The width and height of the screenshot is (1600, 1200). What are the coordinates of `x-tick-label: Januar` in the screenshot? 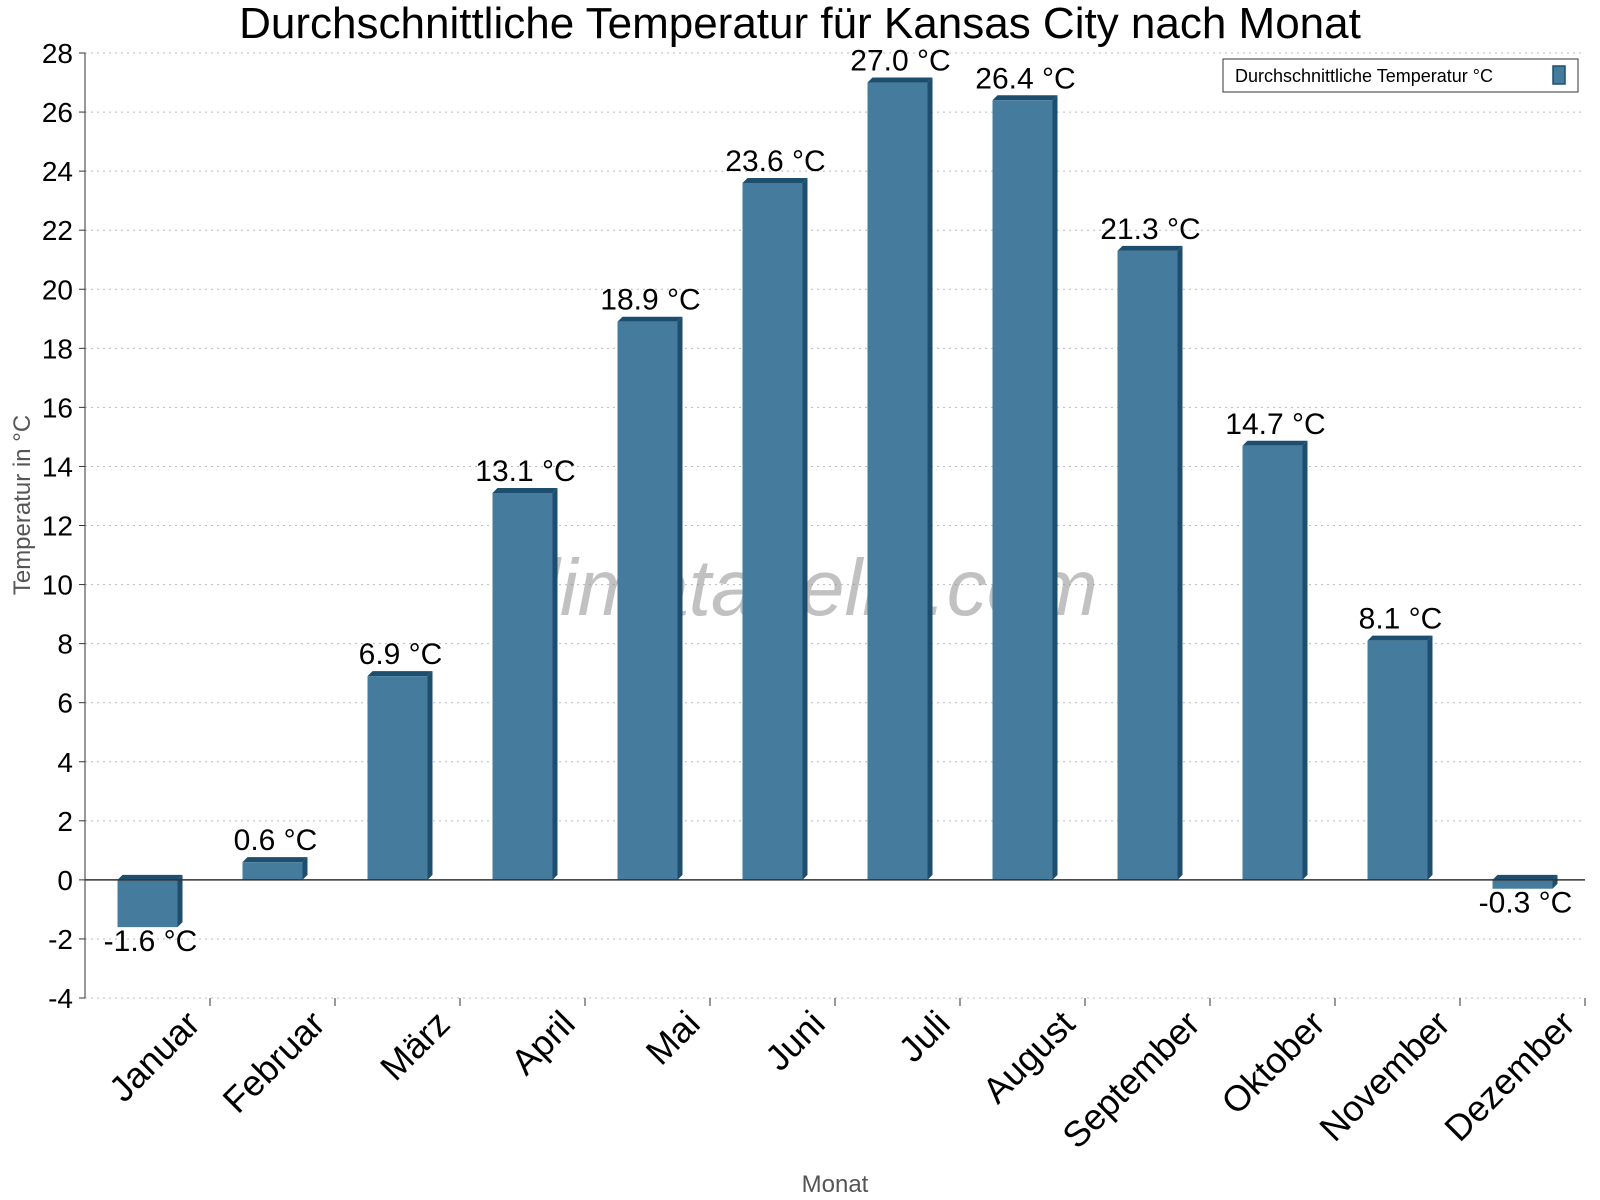 It's located at (154, 1056).